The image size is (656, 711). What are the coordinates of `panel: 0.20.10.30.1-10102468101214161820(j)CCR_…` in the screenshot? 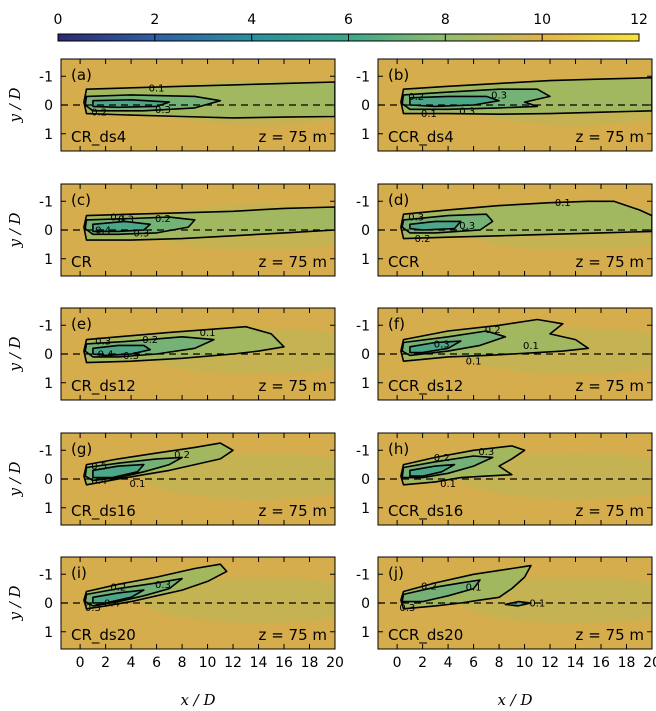 It's located at (506, 632).